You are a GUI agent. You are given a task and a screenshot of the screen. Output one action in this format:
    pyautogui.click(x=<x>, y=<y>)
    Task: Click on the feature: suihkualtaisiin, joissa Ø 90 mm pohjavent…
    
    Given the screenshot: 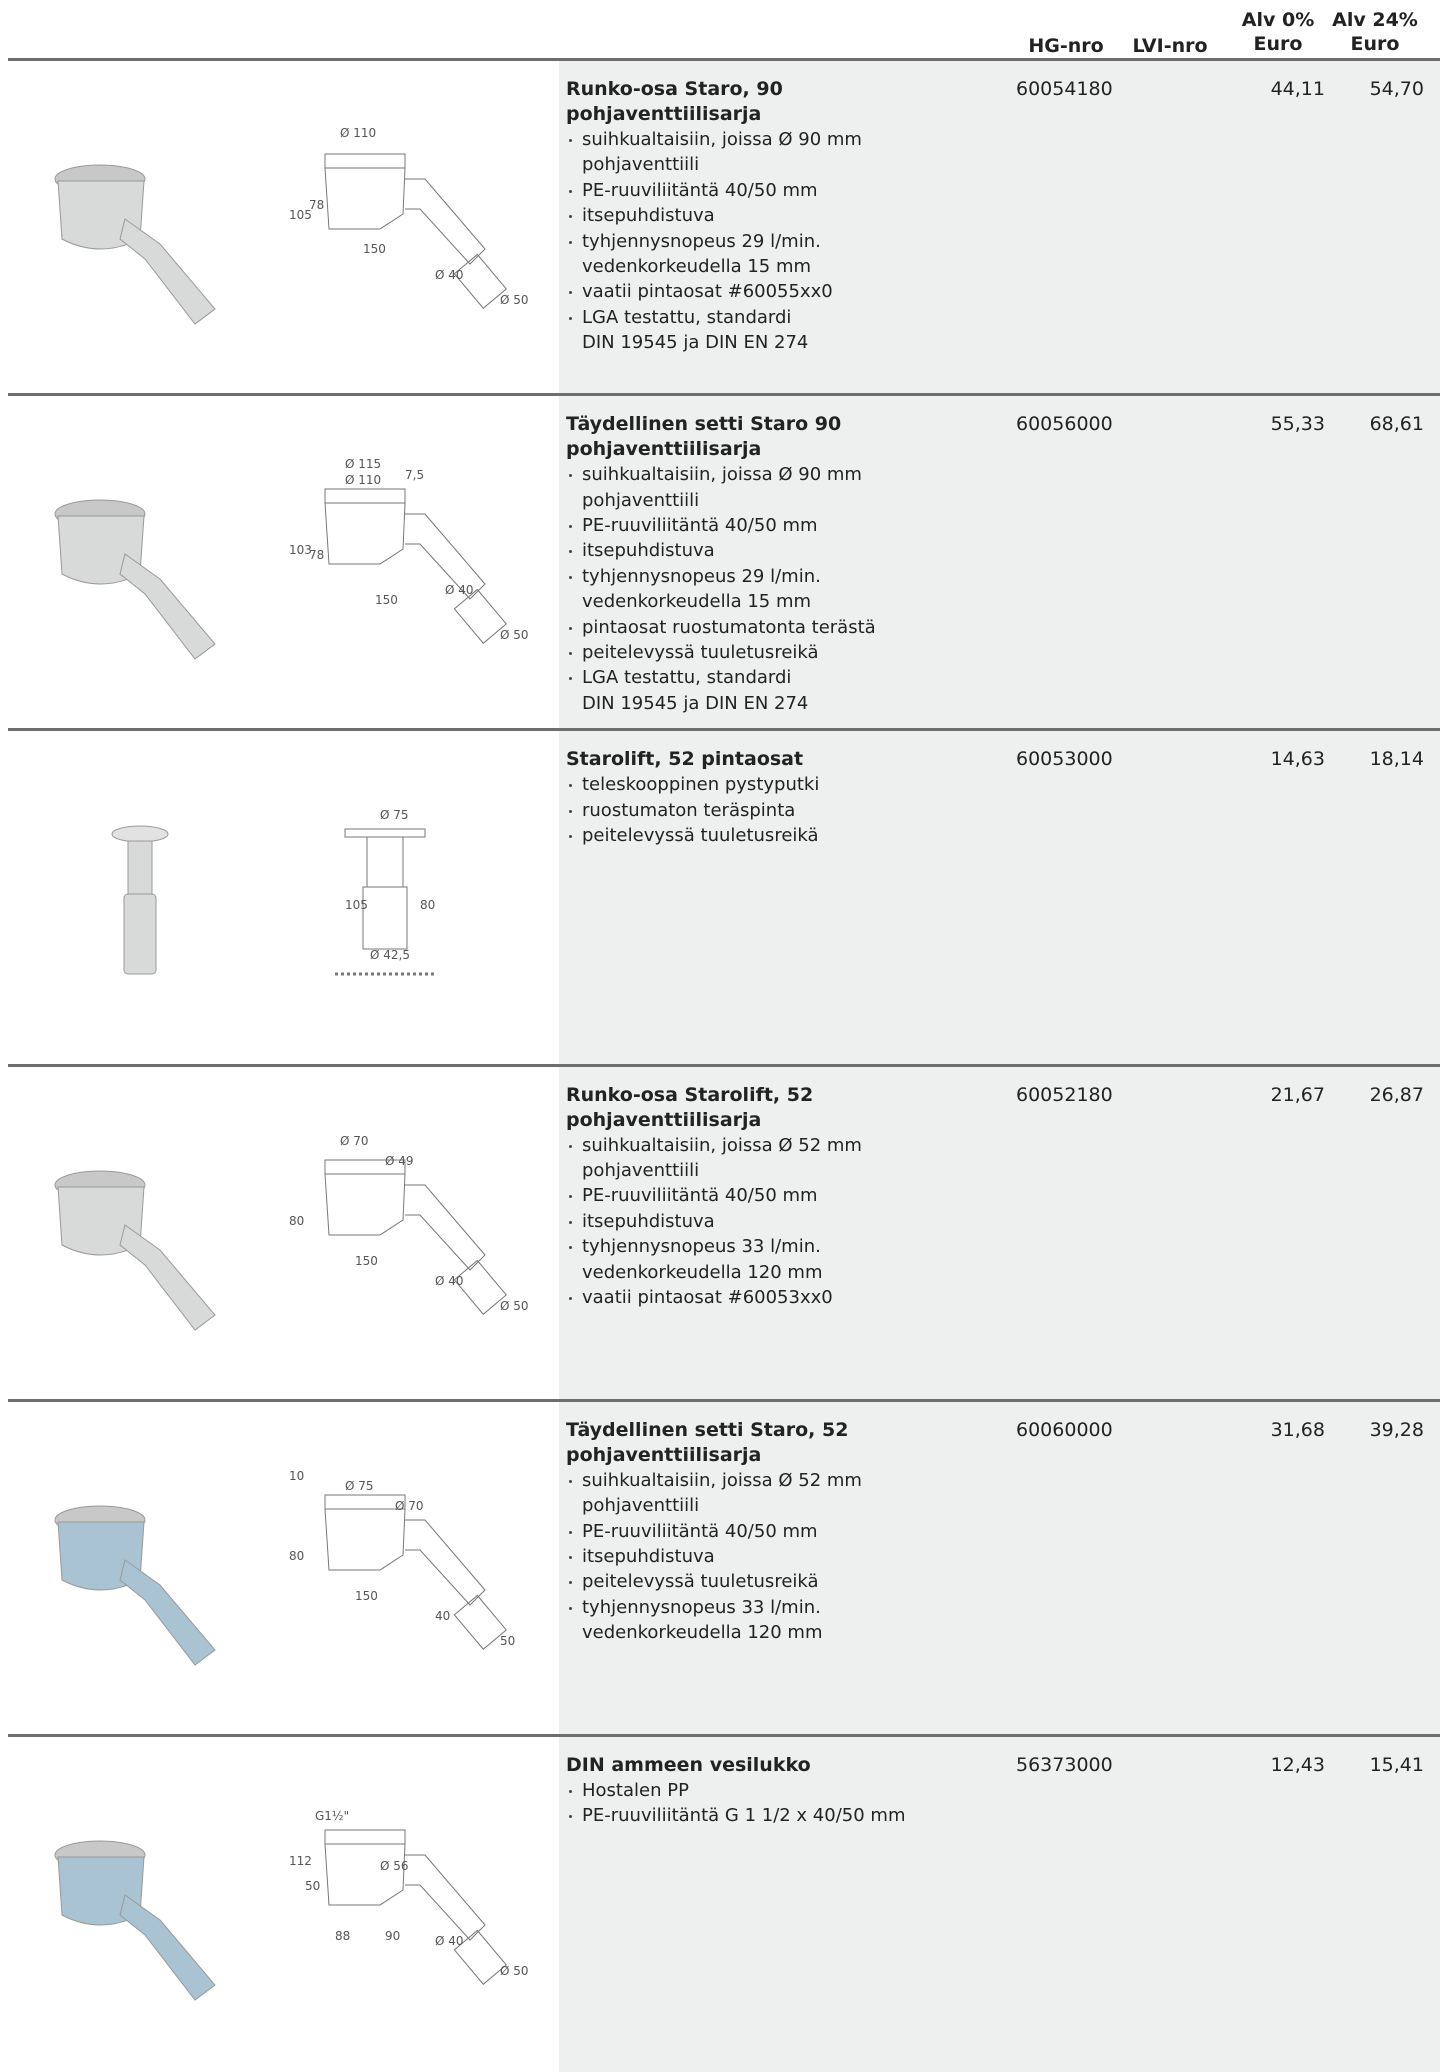 What is the action you would take?
    pyautogui.click(x=786, y=152)
    